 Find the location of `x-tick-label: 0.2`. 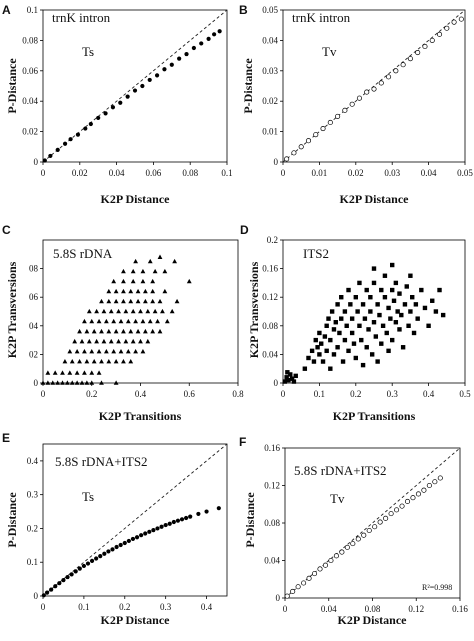

x-tick-label: 0.2 is located at coordinates (355, 394).